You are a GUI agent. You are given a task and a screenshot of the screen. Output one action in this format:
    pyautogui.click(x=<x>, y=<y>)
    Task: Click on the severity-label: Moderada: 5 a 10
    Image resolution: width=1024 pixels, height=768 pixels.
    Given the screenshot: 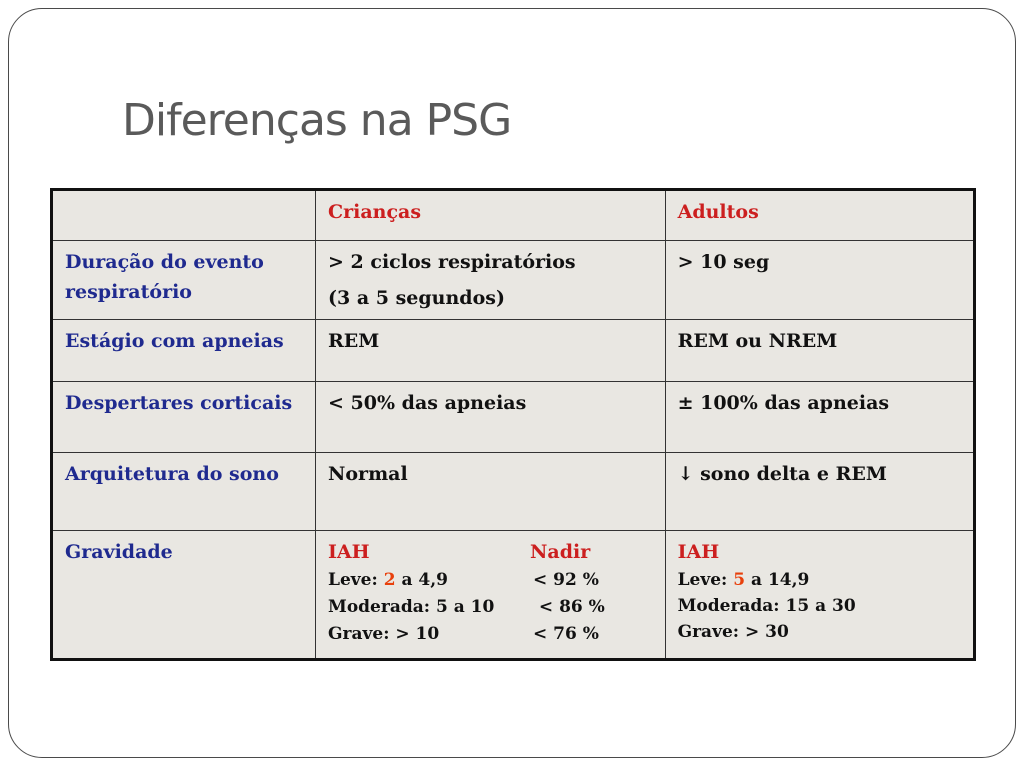 What is the action you would take?
    pyautogui.click(x=411, y=607)
    